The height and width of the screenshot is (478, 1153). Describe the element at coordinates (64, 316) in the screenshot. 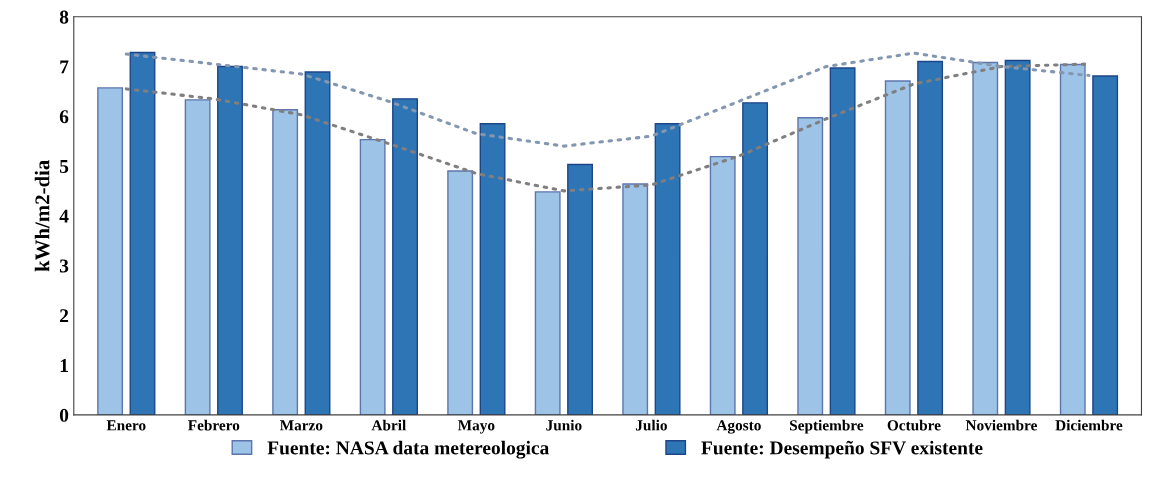

I see `y-tick-label: 2` at that location.